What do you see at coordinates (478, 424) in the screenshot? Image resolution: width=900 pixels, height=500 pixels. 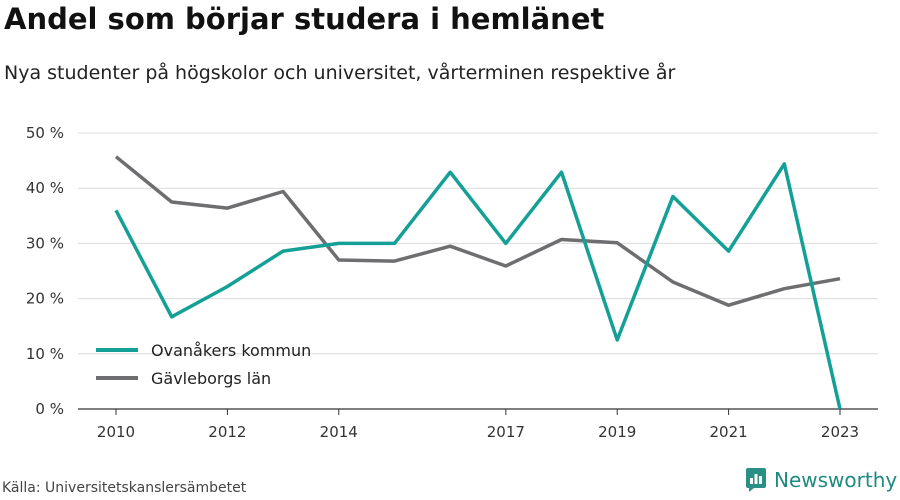 I see `x-axis: 2010 2012 2014 2017 2019 2021 2023` at bounding box center [478, 424].